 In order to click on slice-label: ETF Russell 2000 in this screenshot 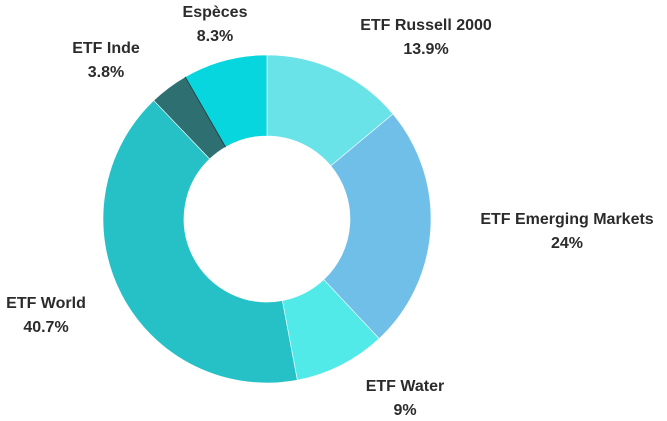, I will do `click(426, 25)`.